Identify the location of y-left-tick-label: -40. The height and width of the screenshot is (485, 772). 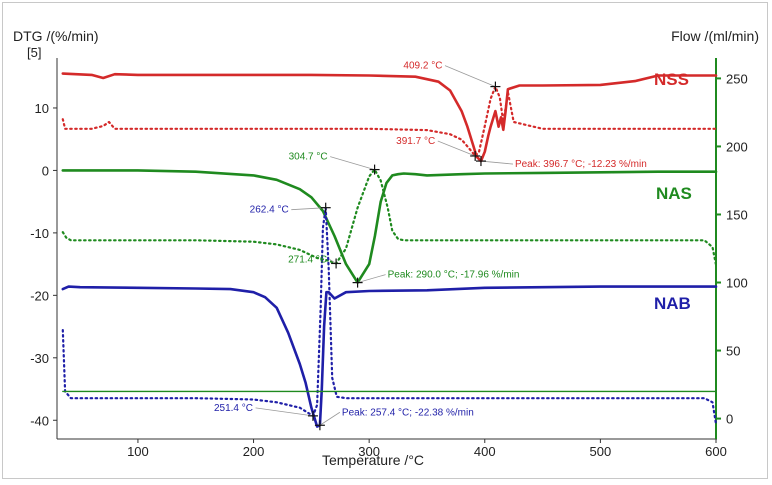
(39, 420).